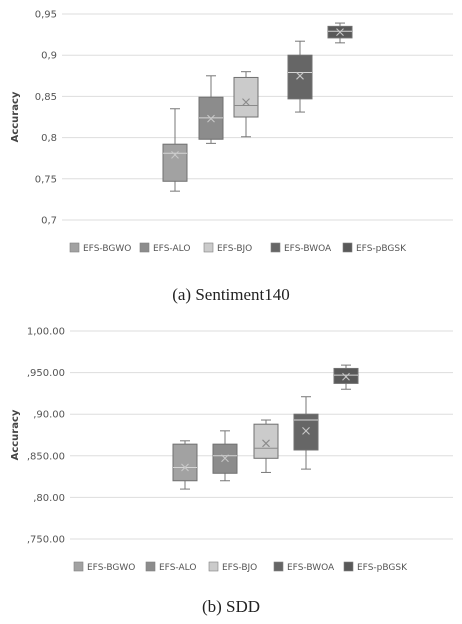 Image resolution: width=462 pixels, height=624 pixels. I want to click on y-tick-label: 0,75, so click(46, 179).